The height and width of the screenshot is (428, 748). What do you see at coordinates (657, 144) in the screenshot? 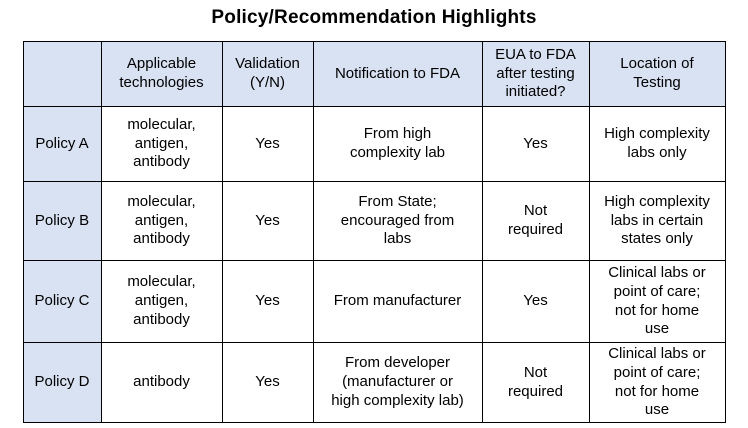
I see `table-cell: High complexity labs only` at bounding box center [657, 144].